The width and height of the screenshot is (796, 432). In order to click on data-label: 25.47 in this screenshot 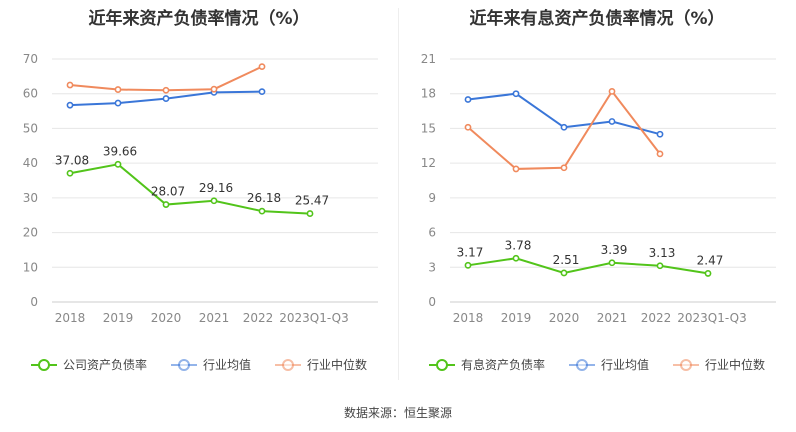, I will do `click(312, 201)`.